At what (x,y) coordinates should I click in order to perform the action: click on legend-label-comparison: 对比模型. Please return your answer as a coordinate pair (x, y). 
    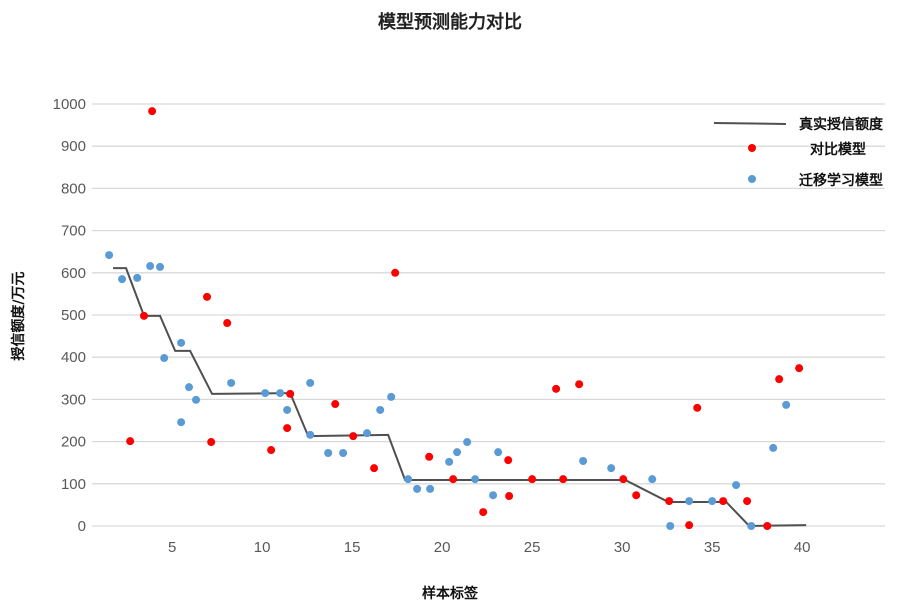
    Looking at the image, I should click on (838, 149).